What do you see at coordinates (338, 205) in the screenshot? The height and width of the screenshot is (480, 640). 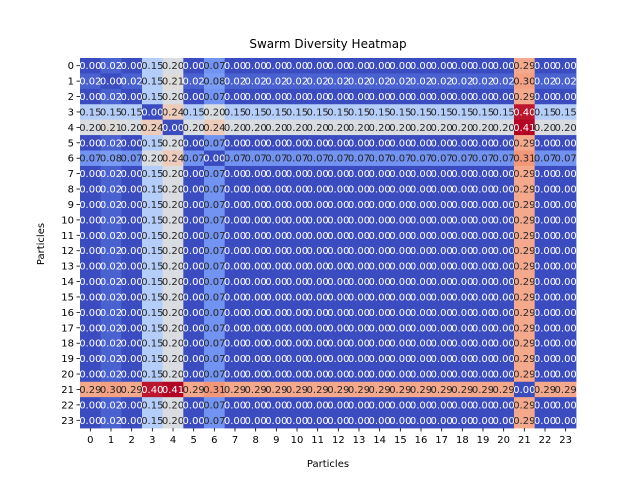 I see `cell-value-label-9-12: 0.00` at bounding box center [338, 205].